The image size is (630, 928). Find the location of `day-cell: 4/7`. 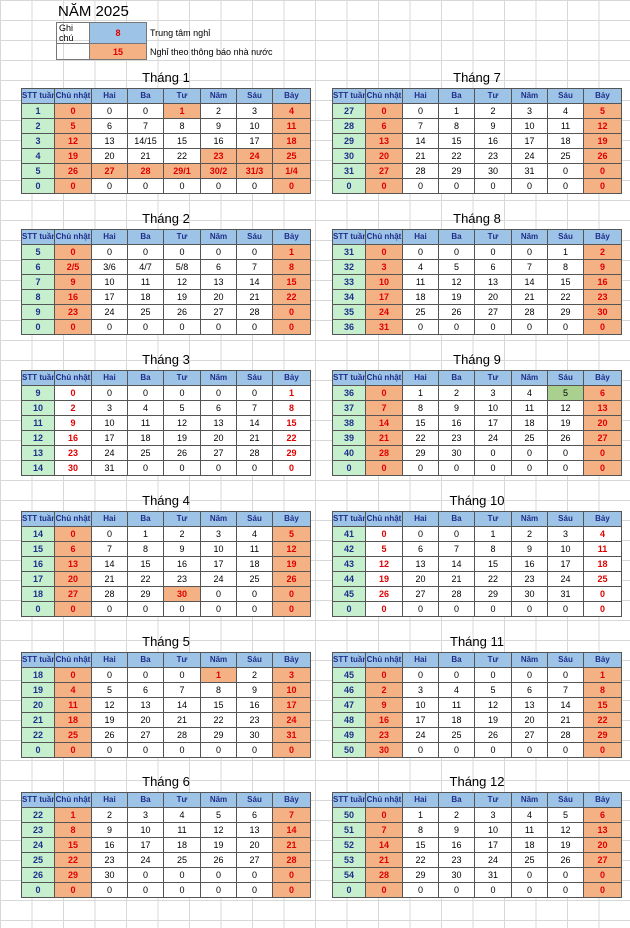

day-cell: 4/7 is located at coordinates (145, 267).